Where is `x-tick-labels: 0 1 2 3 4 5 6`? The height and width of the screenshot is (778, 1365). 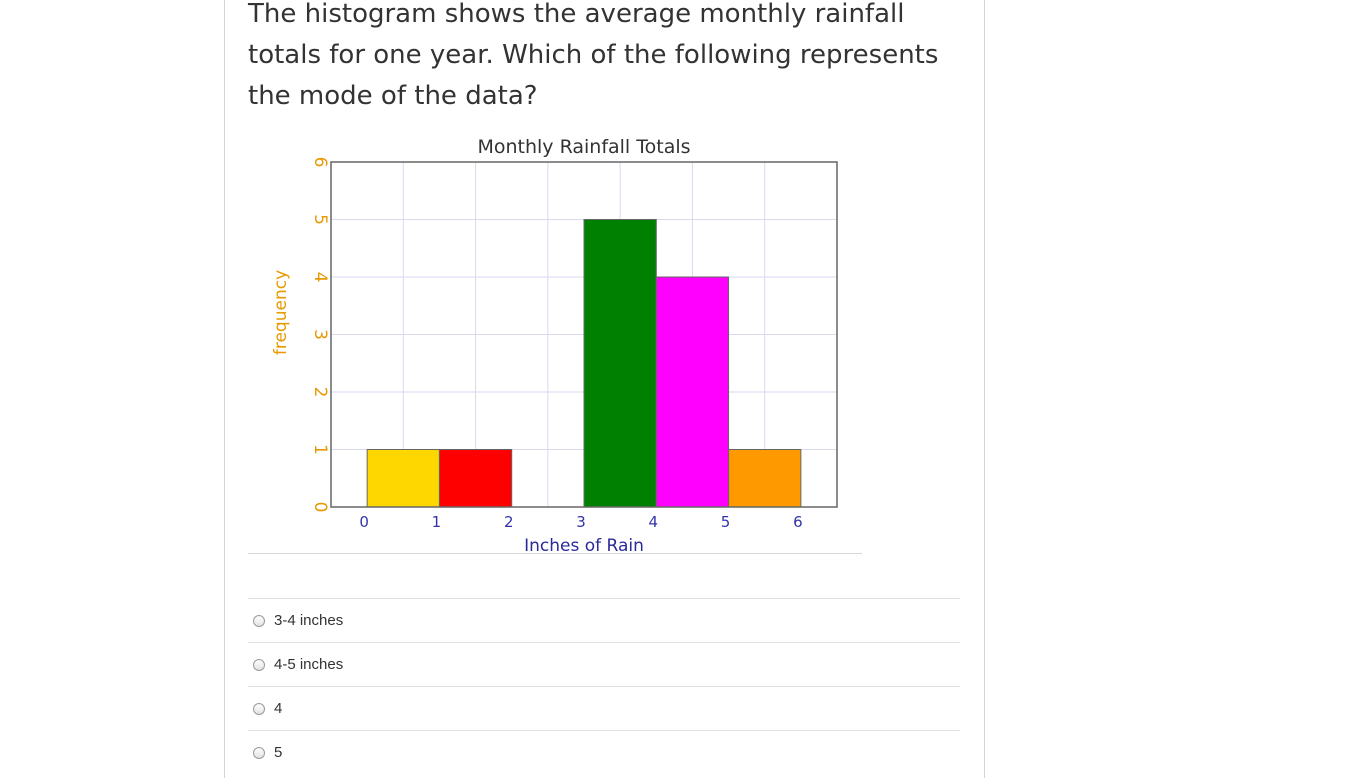
x-tick-labels: 0 1 2 3 4 5 6 is located at coordinates (580, 522).